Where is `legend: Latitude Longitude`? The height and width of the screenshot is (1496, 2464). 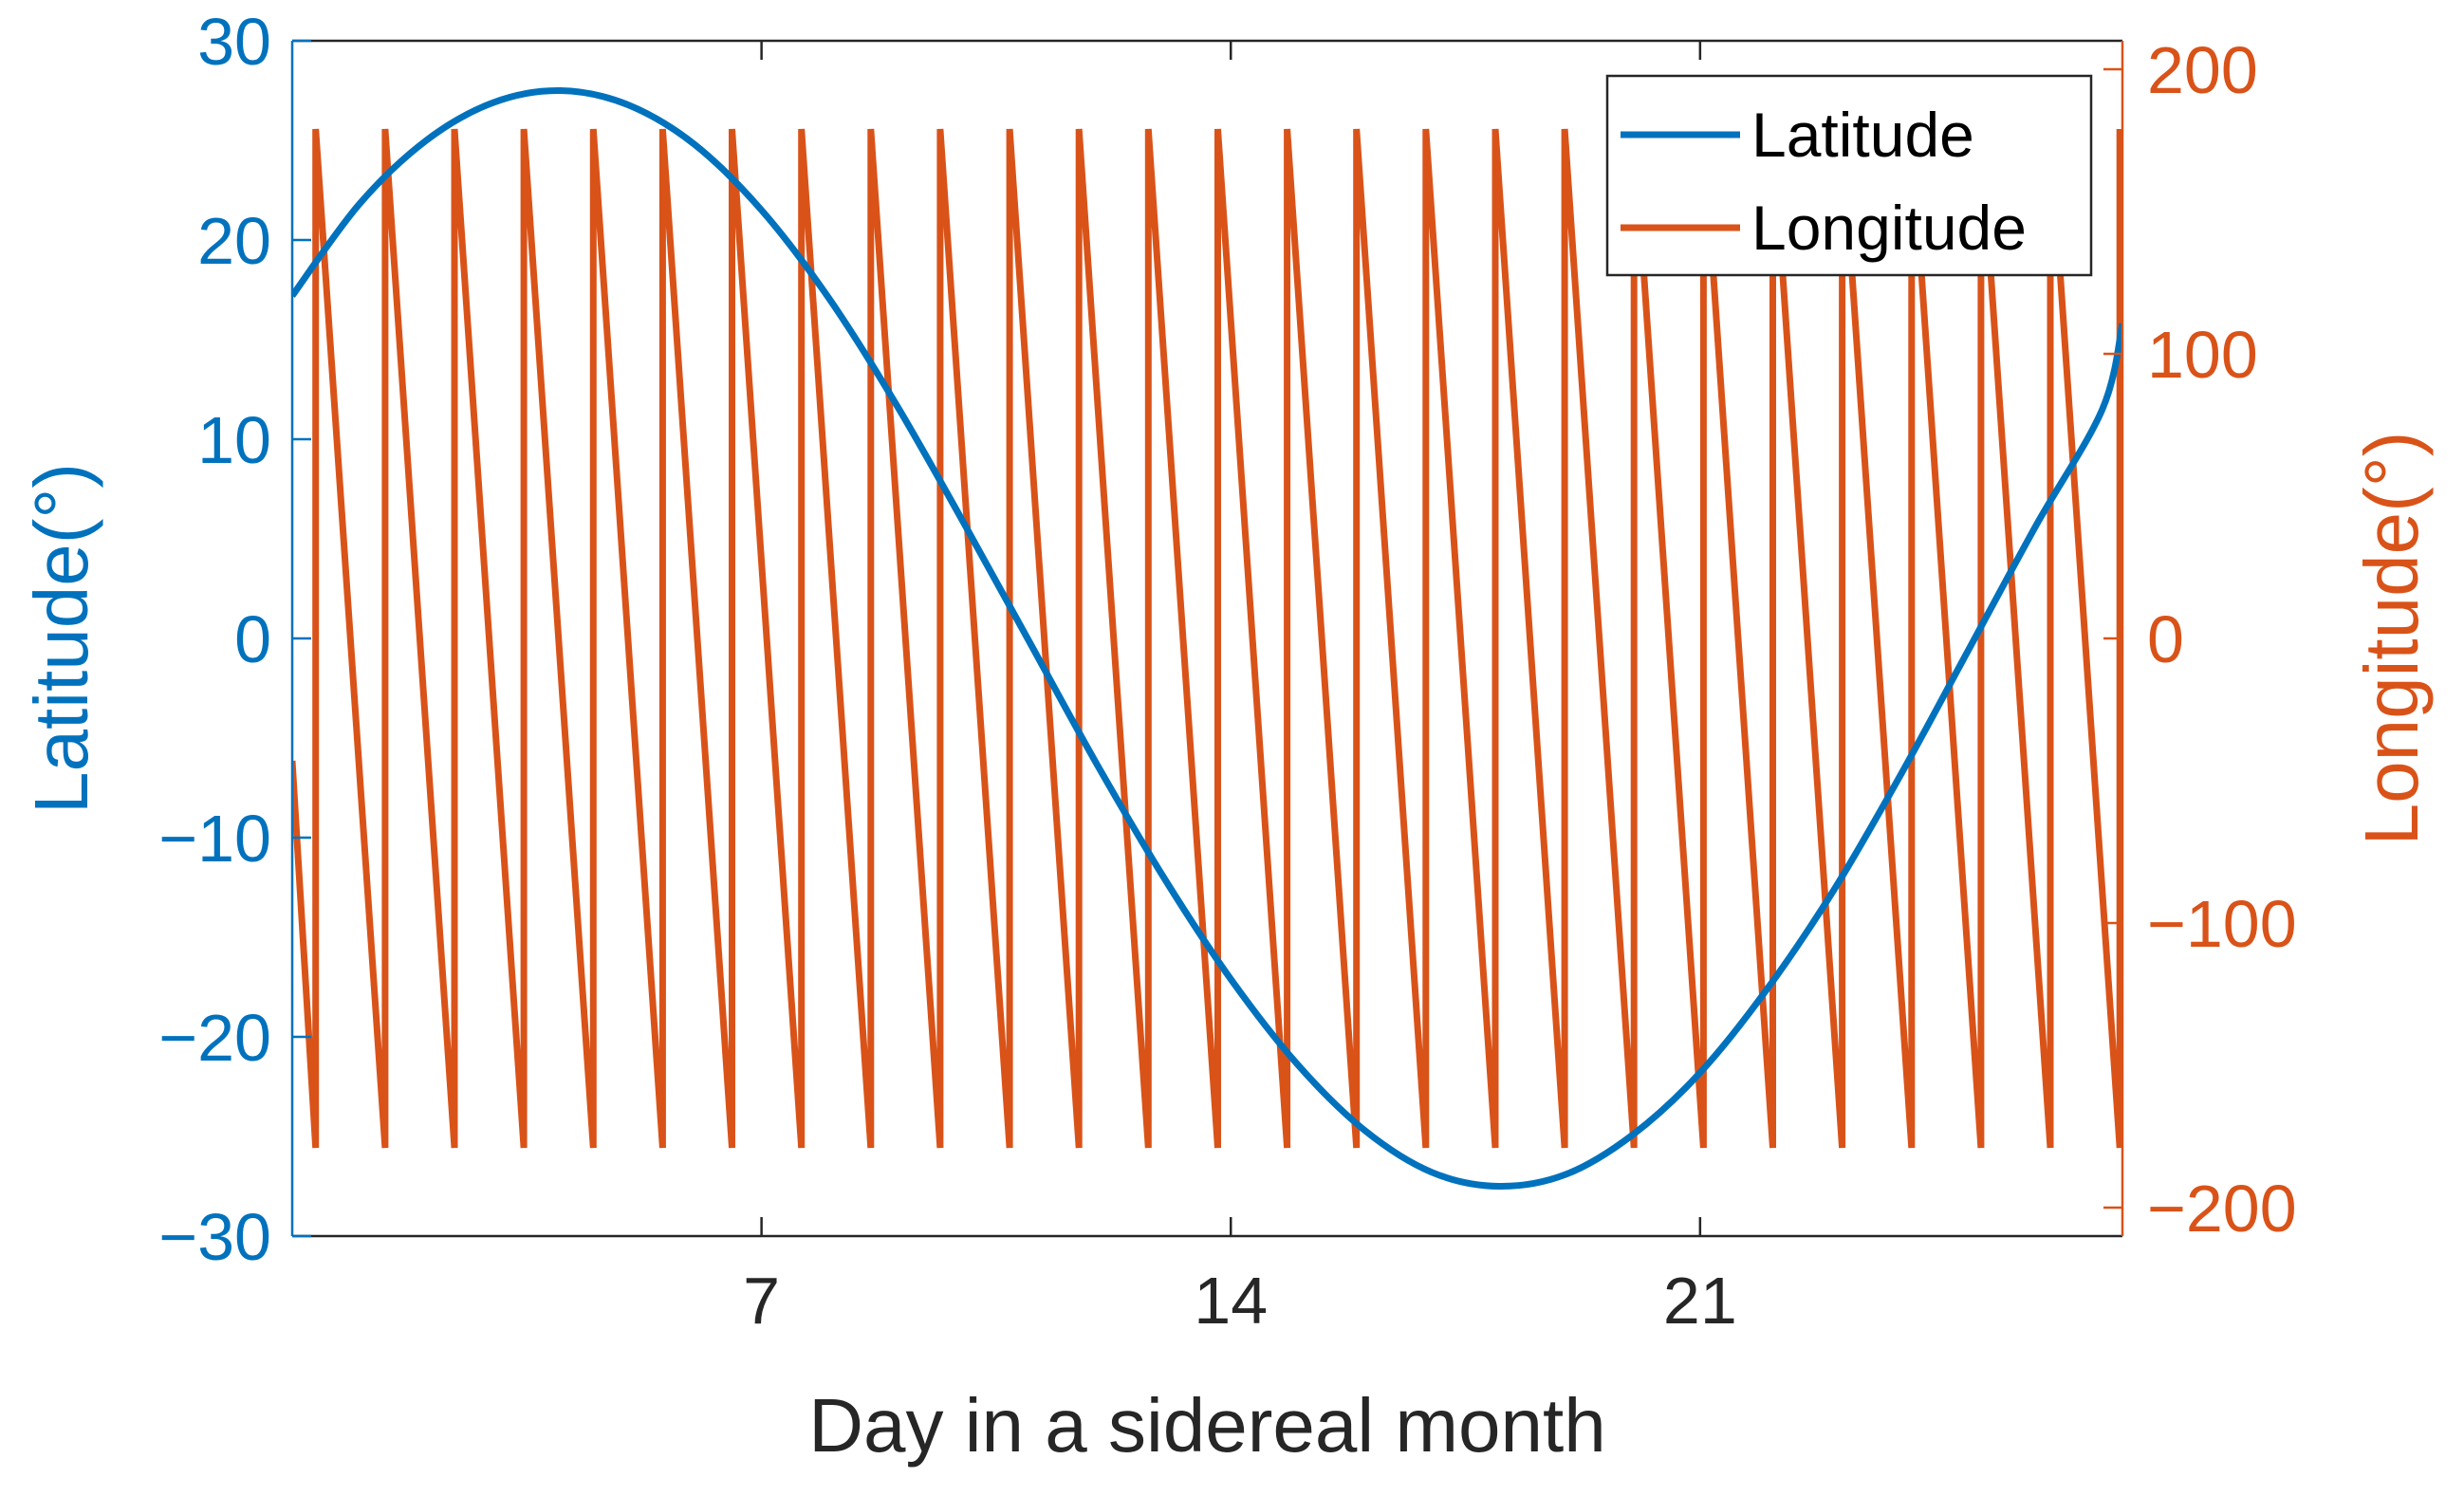 legend: Latitude Longitude is located at coordinates (1849, 175).